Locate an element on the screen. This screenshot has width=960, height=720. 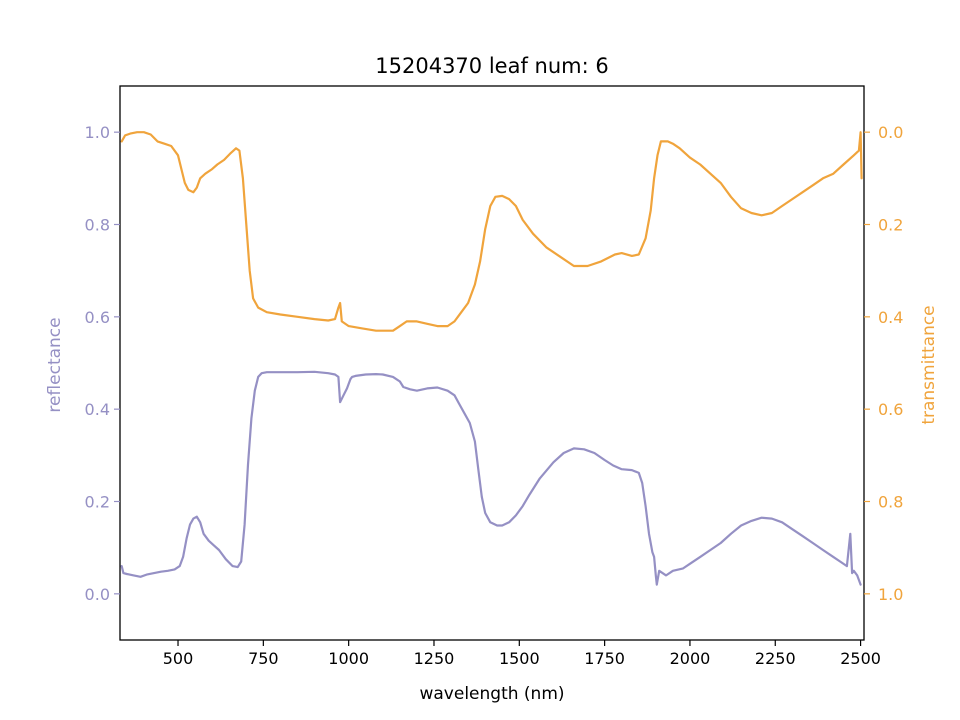
right-axis-label: transmittance is located at coordinates (929, 364).